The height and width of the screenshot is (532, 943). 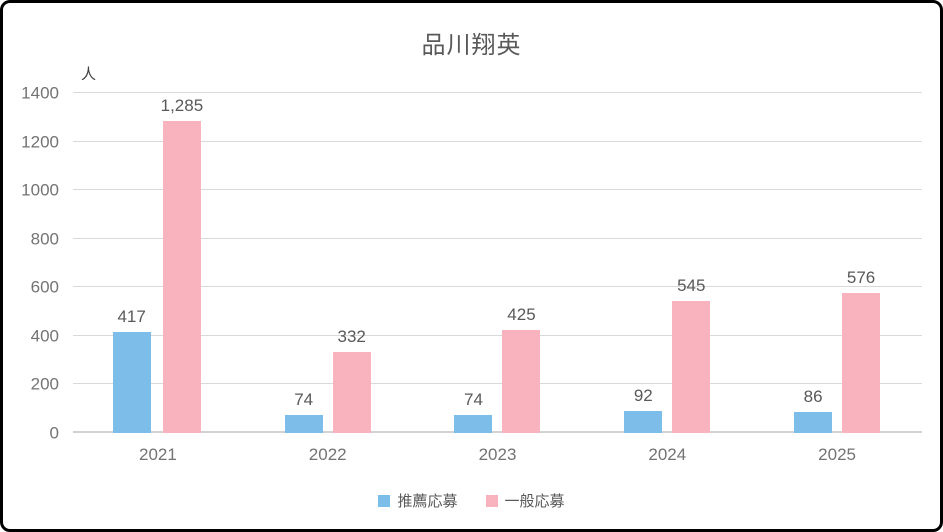 I want to click on chart-title: 品川翔英, so click(x=471, y=45).